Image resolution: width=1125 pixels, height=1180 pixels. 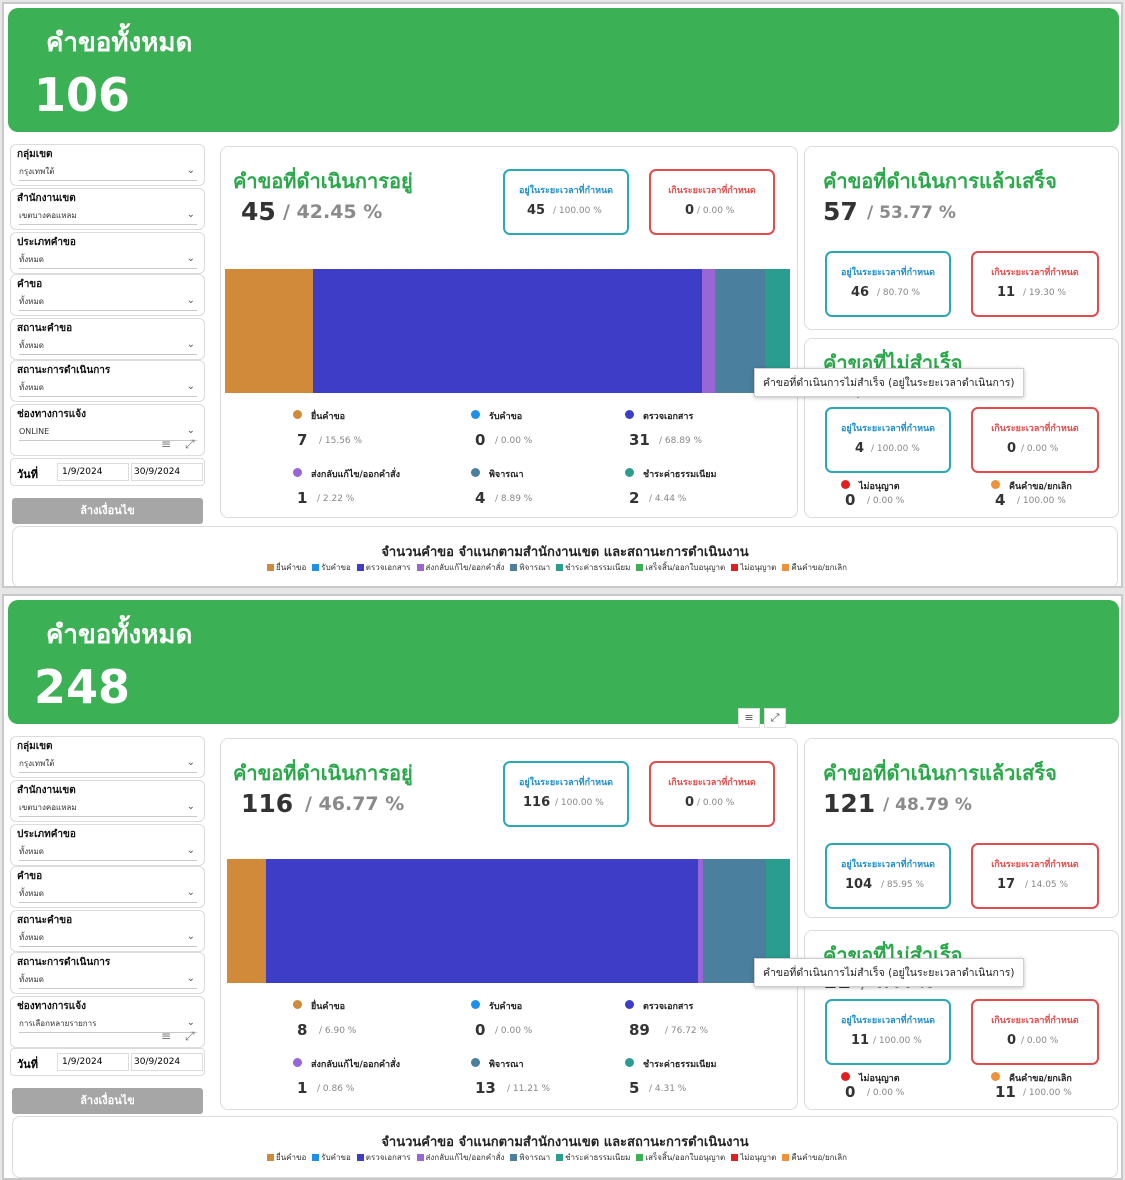 What do you see at coordinates (1047, 885) in the screenshot?
I see `over-pct: / 14.05 %` at bounding box center [1047, 885].